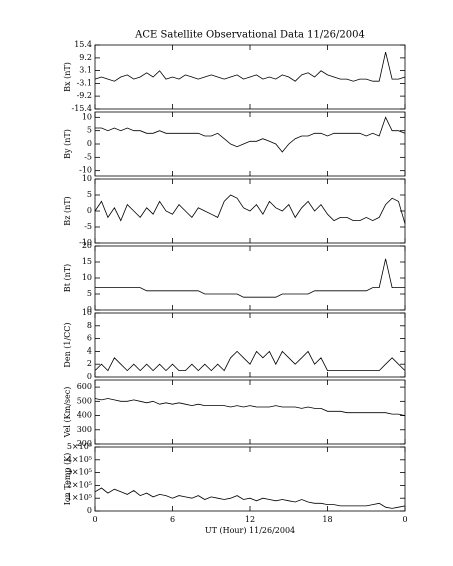 This screenshot has height=566, width=453. Describe the element at coordinates (172, 519) in the screenshot. I see `x-tick-label: 6` at that location.